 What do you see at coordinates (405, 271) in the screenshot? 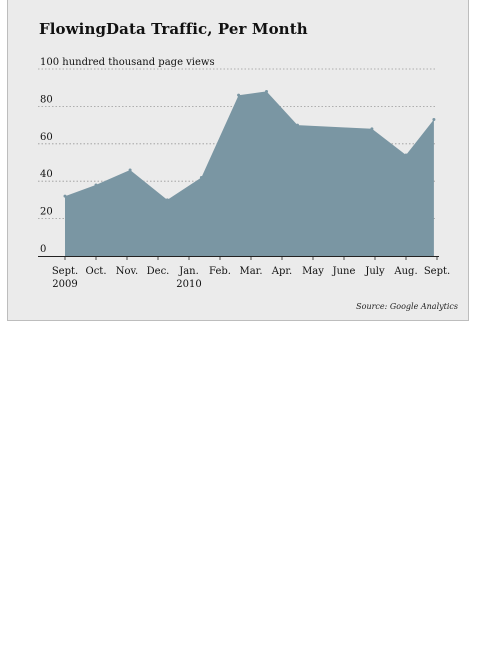
I see `x-tick-label-11: Aug.` at bounding box center [405, 271].